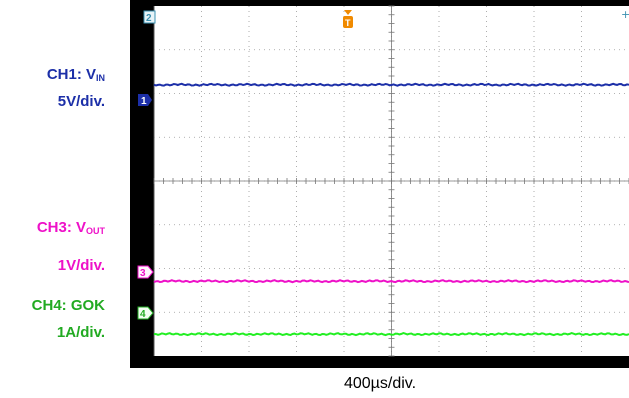 The image size is (629, 398). What do you see at coordinates (100, 78) in the screenshot?
I see `ch1-label-sub: IN` at bounding box center [100, 78].